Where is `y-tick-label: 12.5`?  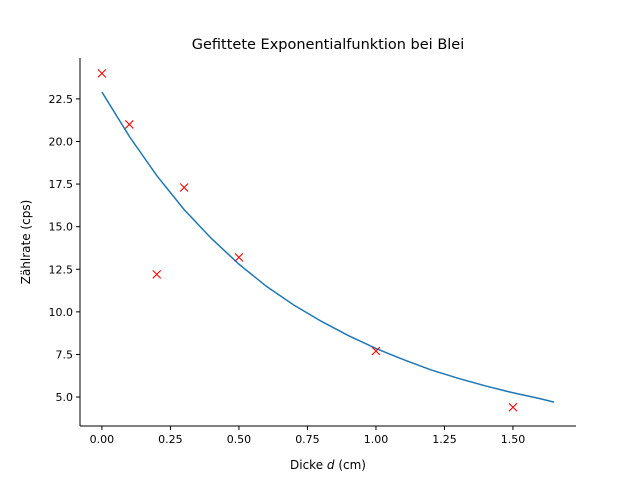 y-tick-label: 12.5 is located at coordinates (61, 269).